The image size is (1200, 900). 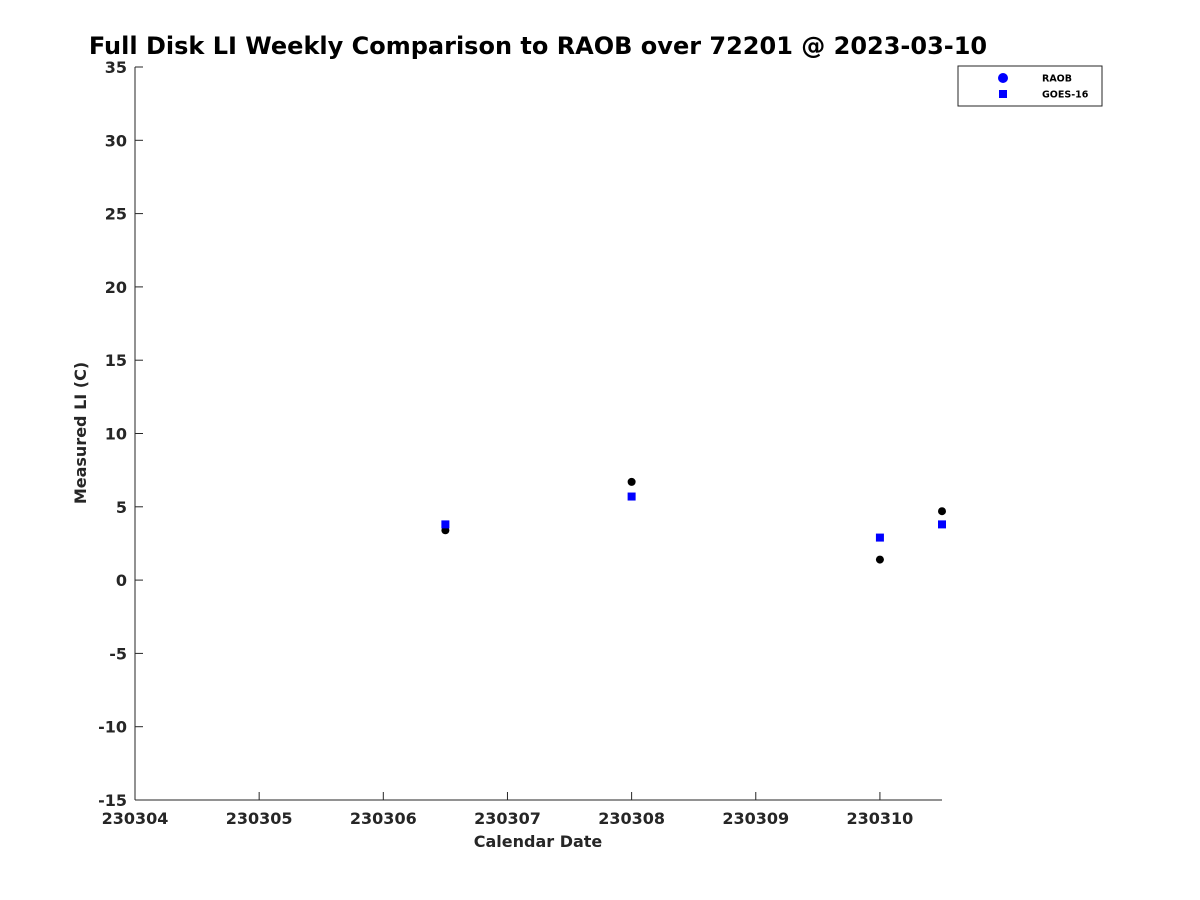 What do you see at coordinates (755, 818) in the screenshot?
I see `x-tick-label: 230309` at bounding box center [755, 818].